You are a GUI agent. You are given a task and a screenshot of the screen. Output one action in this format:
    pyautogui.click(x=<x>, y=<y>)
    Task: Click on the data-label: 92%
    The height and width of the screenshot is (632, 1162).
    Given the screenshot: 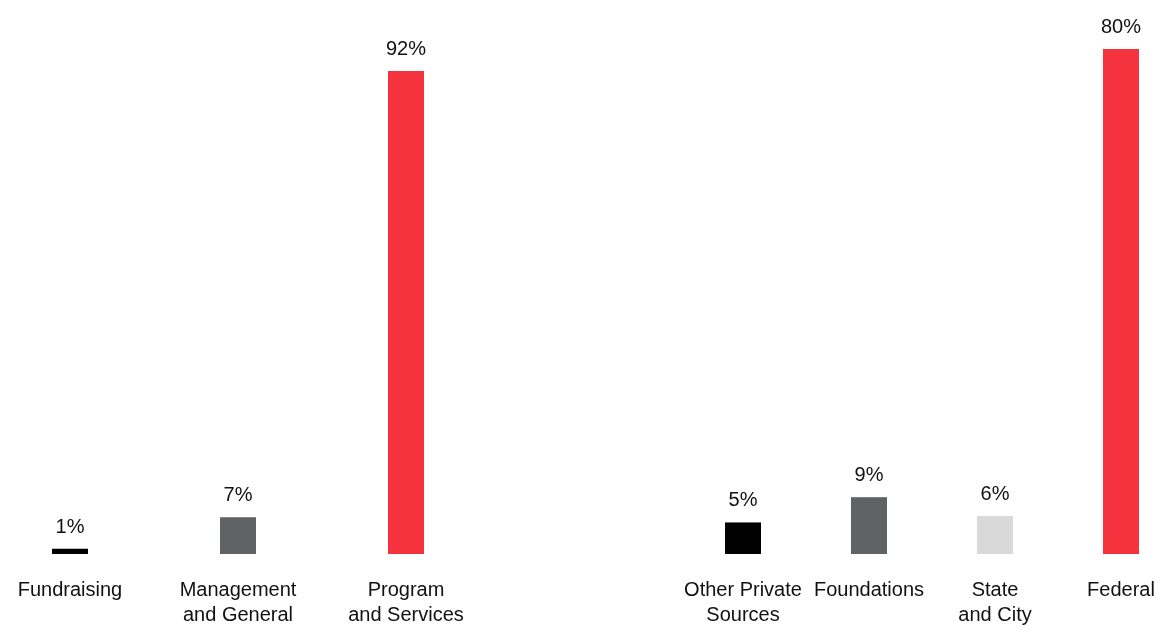 What is the action you would take?
    pyautogui.click(x=406, y=48)
    